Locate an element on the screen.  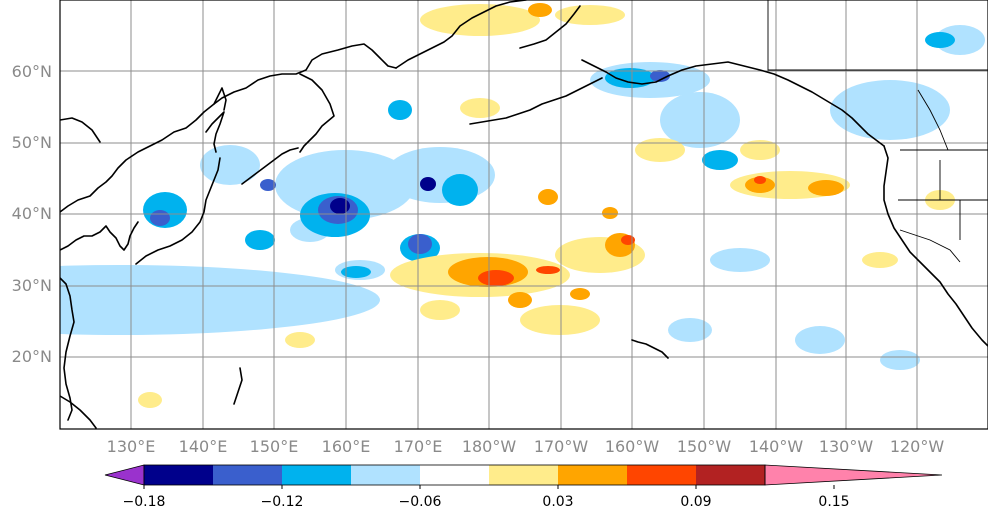
lon-label-170w: 170°W is located at coordinates (561, 446).